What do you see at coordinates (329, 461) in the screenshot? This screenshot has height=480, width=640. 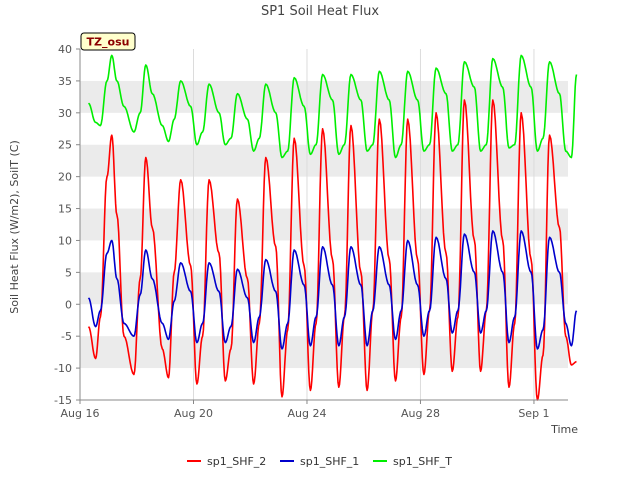 I see `legend-label-sp1_SHF_1: sp1_SHF_1` at bounding box center [329, 461].